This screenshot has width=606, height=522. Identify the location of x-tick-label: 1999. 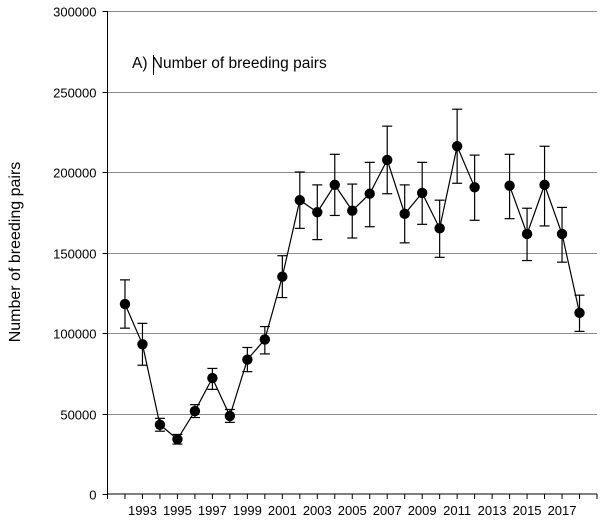
(247, 510).